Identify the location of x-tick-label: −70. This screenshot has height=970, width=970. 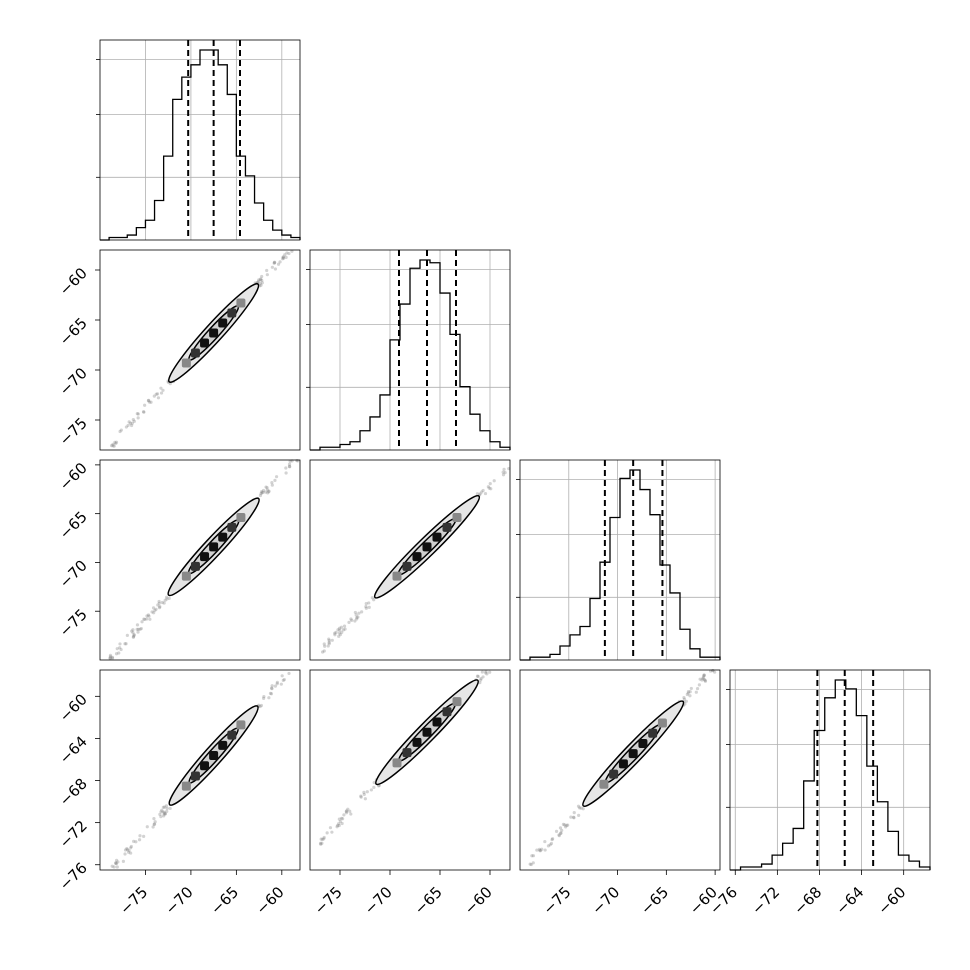
(179, 900).